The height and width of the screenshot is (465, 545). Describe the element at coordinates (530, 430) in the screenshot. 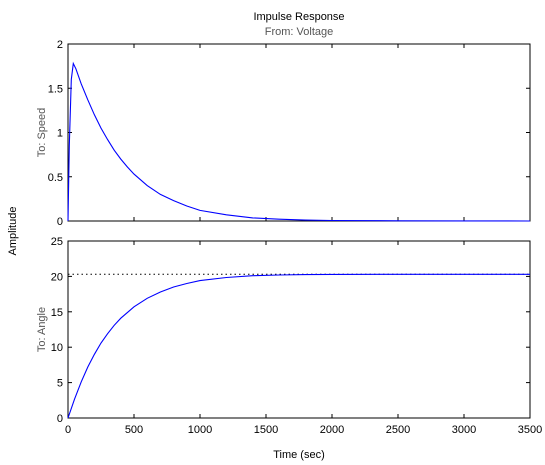

I see `x-tick-label: 3500` at that location.